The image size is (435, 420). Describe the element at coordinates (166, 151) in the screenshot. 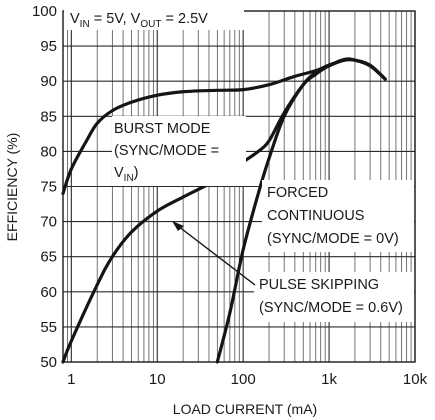

I see `burst-label-line2: (SYNC/MODE =` at that location.